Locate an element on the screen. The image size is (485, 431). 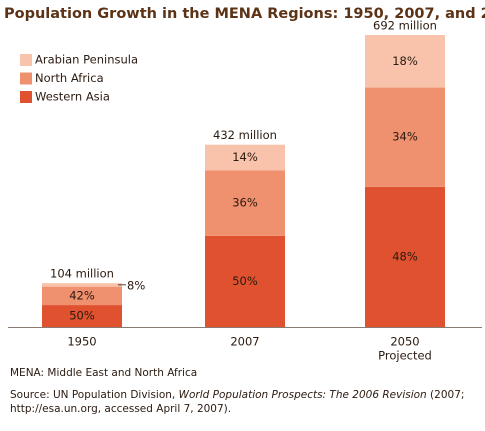
value-label: 34% is located at coordinates (405, 137).